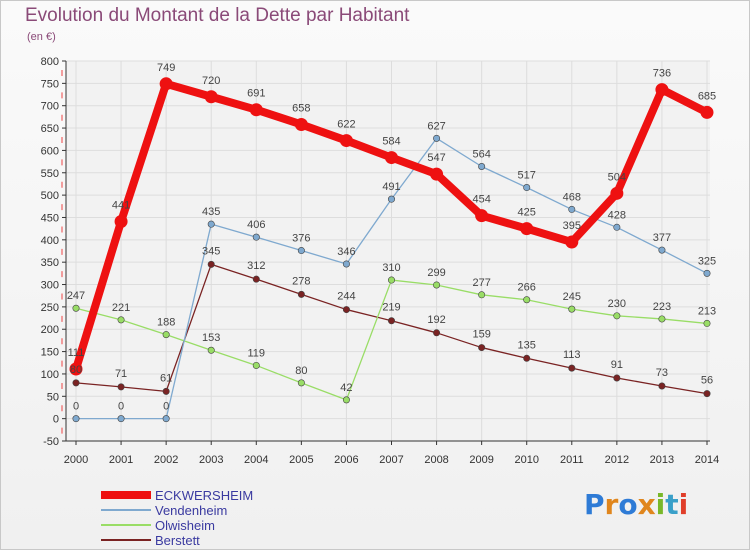  Describe the element at coordinates (436, 126) in the screenshot. I see `data-label: 627` at that location.